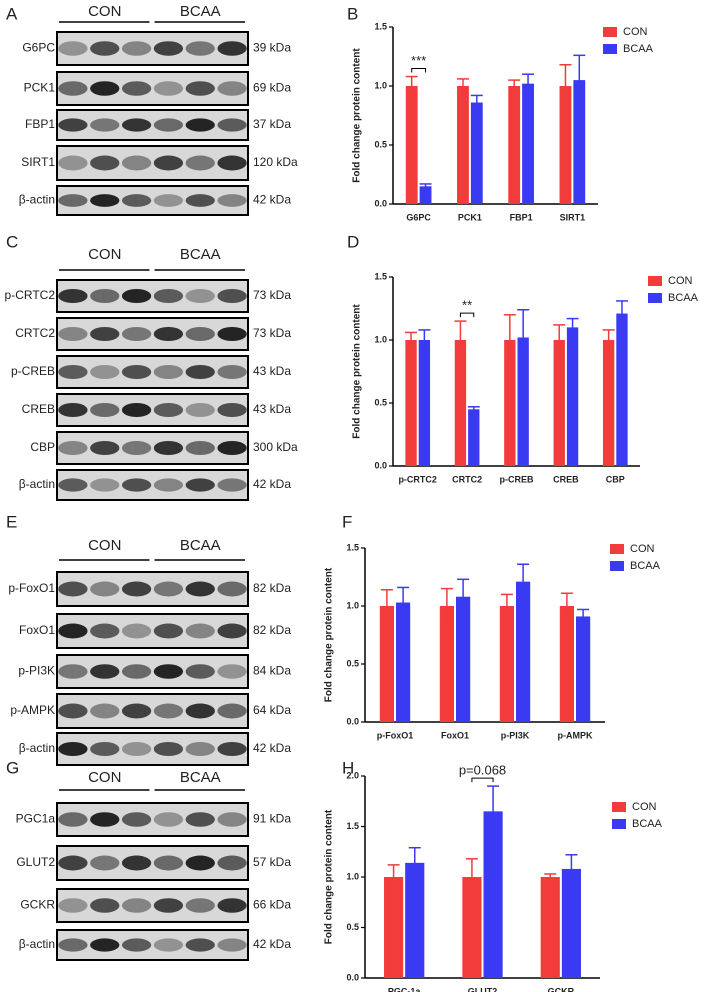 The image size is (707, 992). I want to click on y-tick-label: 1.5, so click(380, 26).